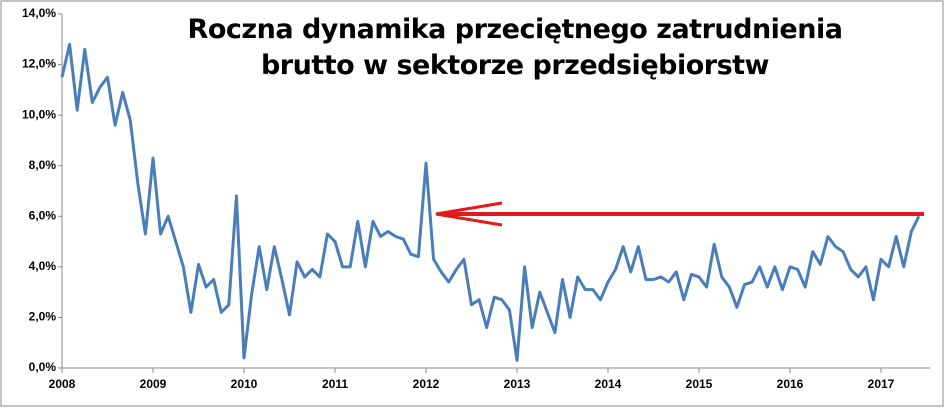 This screenshot has width=945, height=408. Describe the element at coordinates (43, 165) in the screenshot. I see `y-tick-label: 8,0%` at that location.